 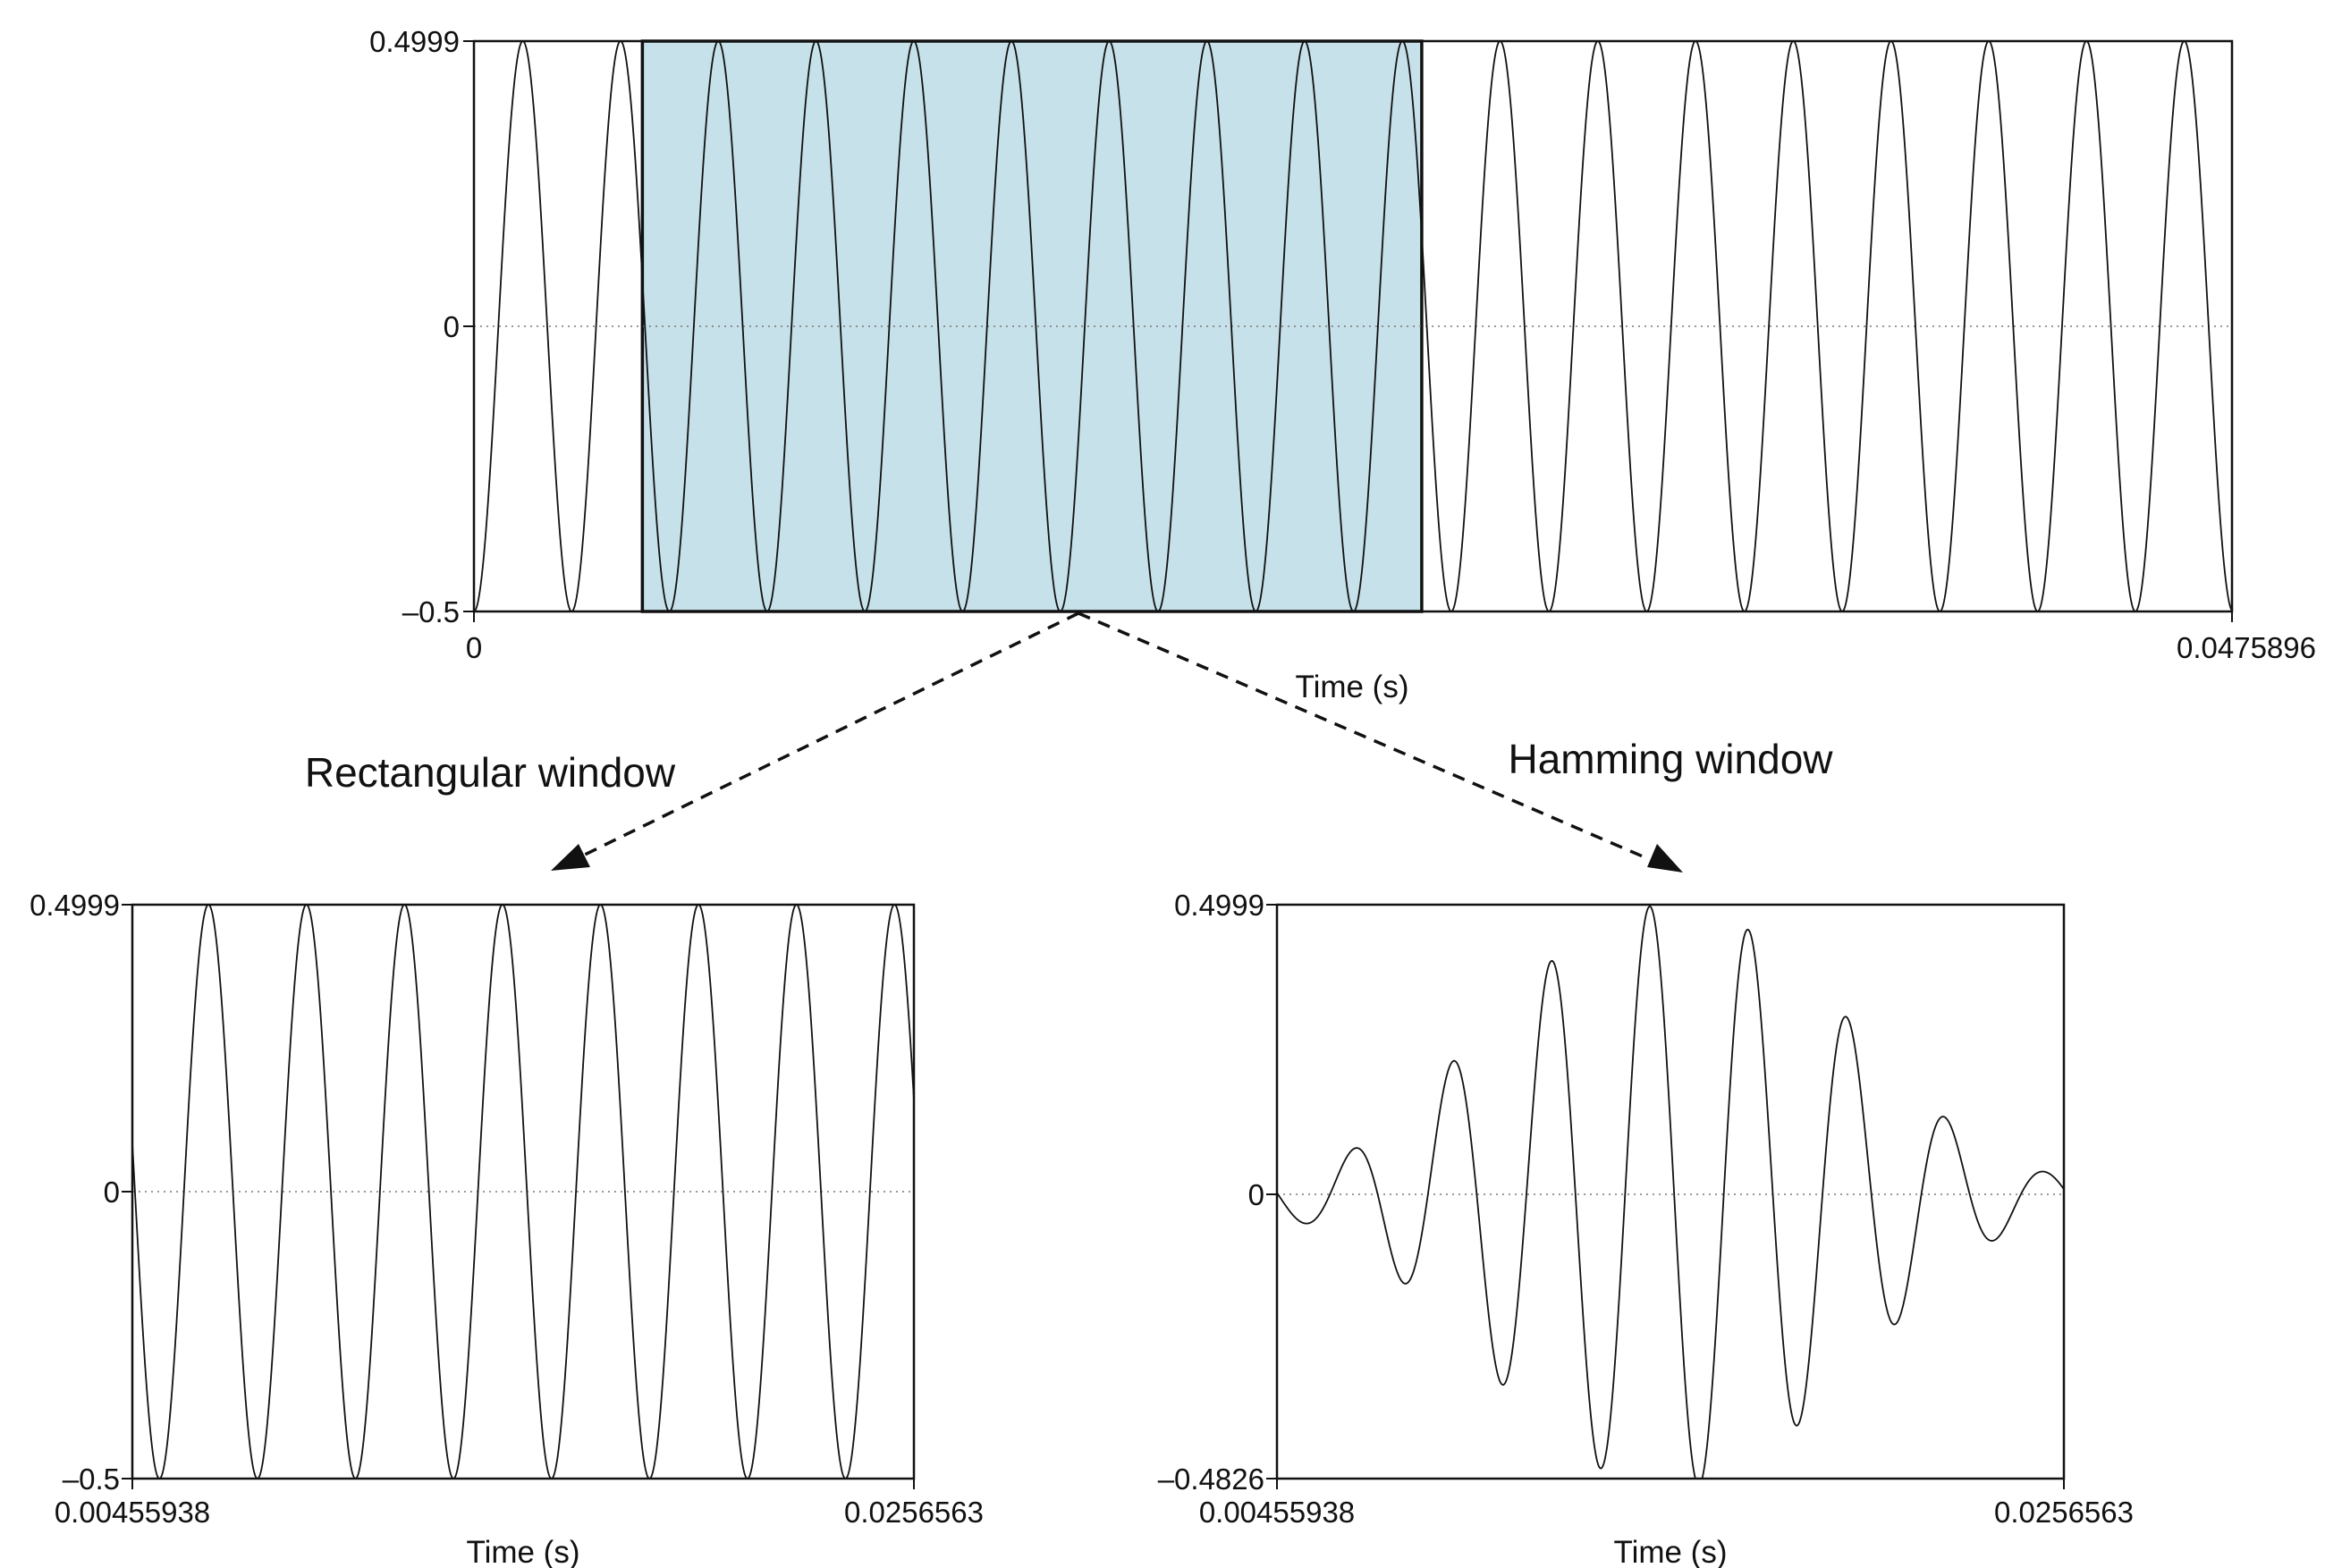 What do you see at coordinates (1665, 858) in the screenshot?
I see `arrow-head-hamming` at bounding box center [1665, 858].